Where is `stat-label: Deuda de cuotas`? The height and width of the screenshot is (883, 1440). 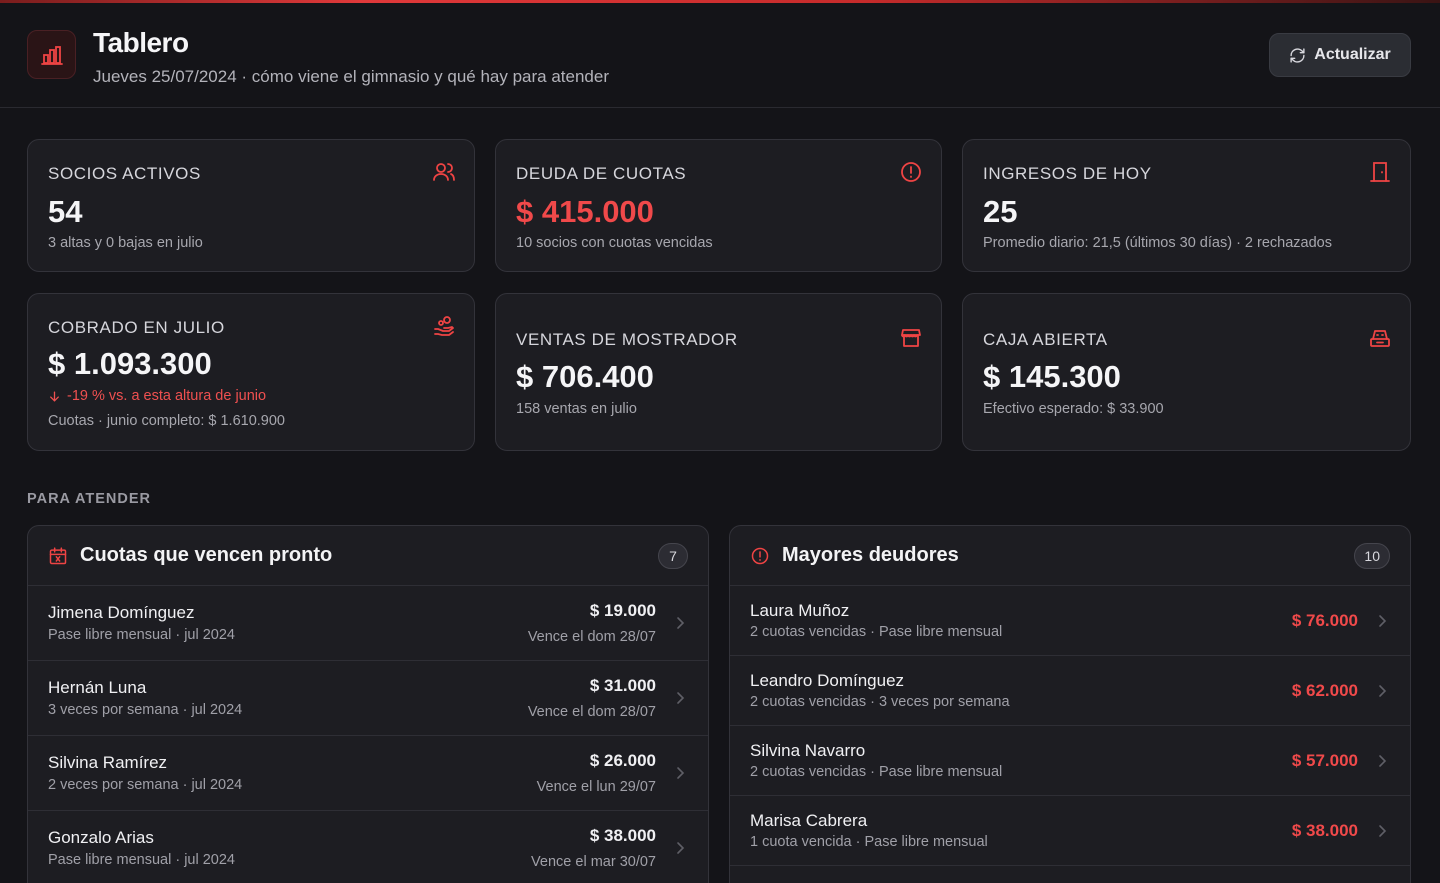 stat-label: Deuda de cuotas is located at coordinates (601, 173).